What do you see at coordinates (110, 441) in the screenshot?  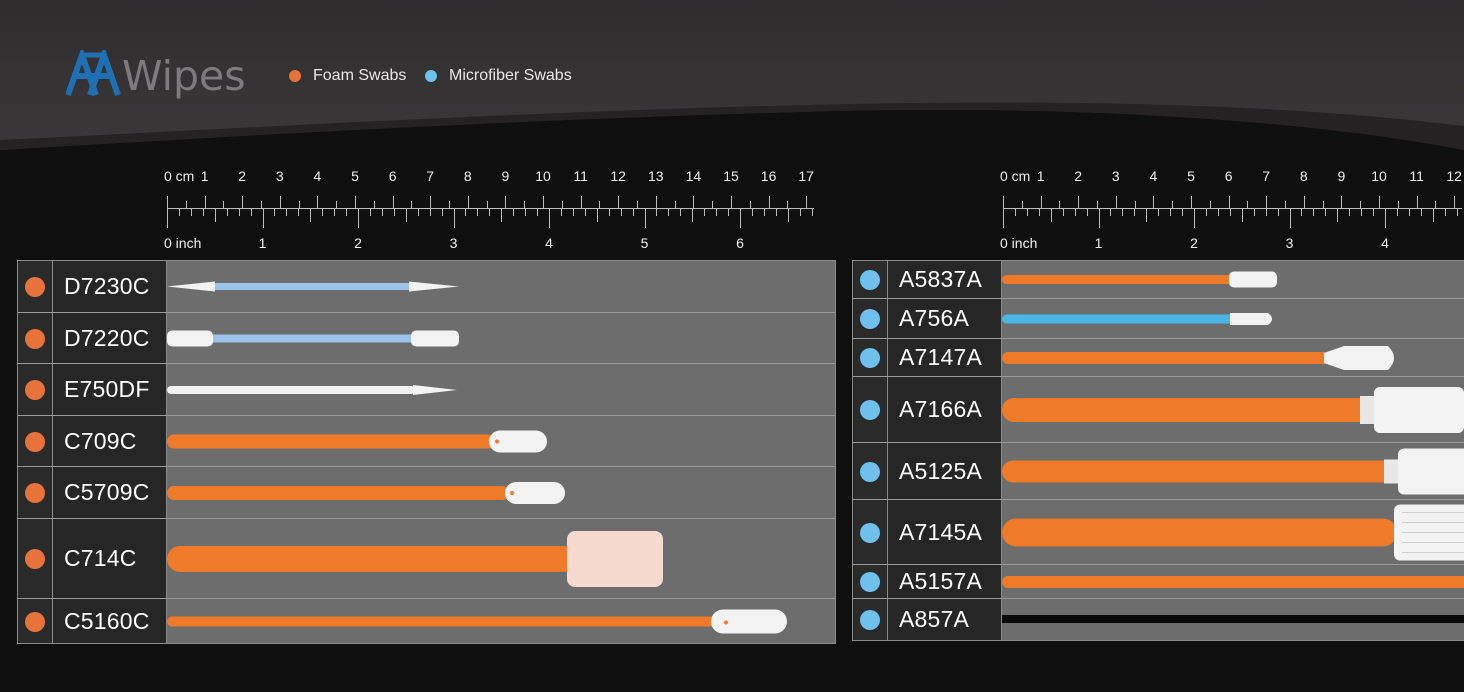 I see `model-cell: C709C` at bounding box center [110, 441].